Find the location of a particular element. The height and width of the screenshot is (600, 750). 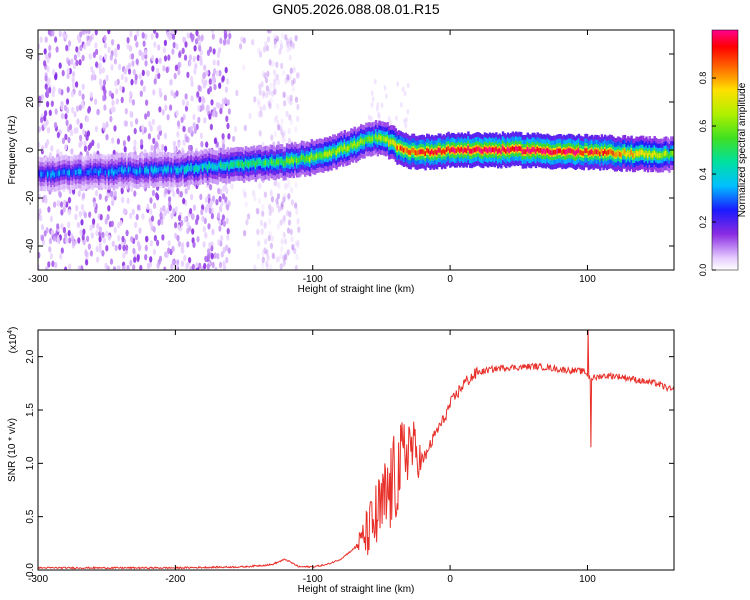

colorbar-tick-label: 0.2 is located at coordinates (703, 222).